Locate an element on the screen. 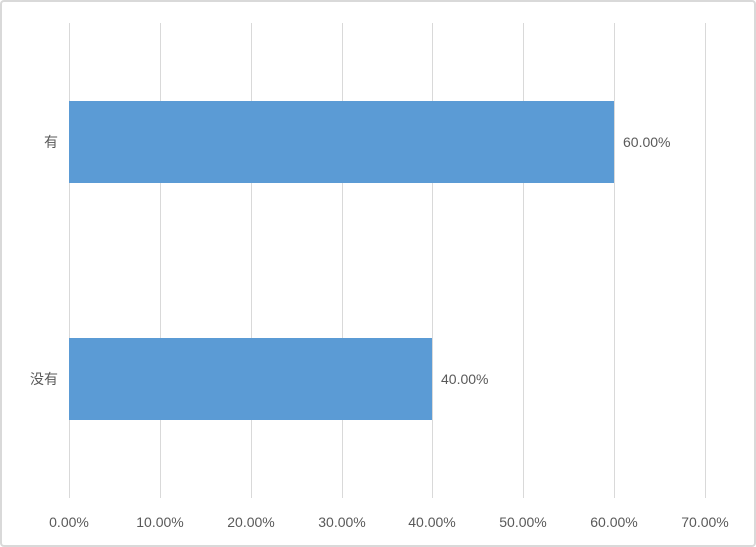  gridline-60.00% is located at coordinates (614, 260).